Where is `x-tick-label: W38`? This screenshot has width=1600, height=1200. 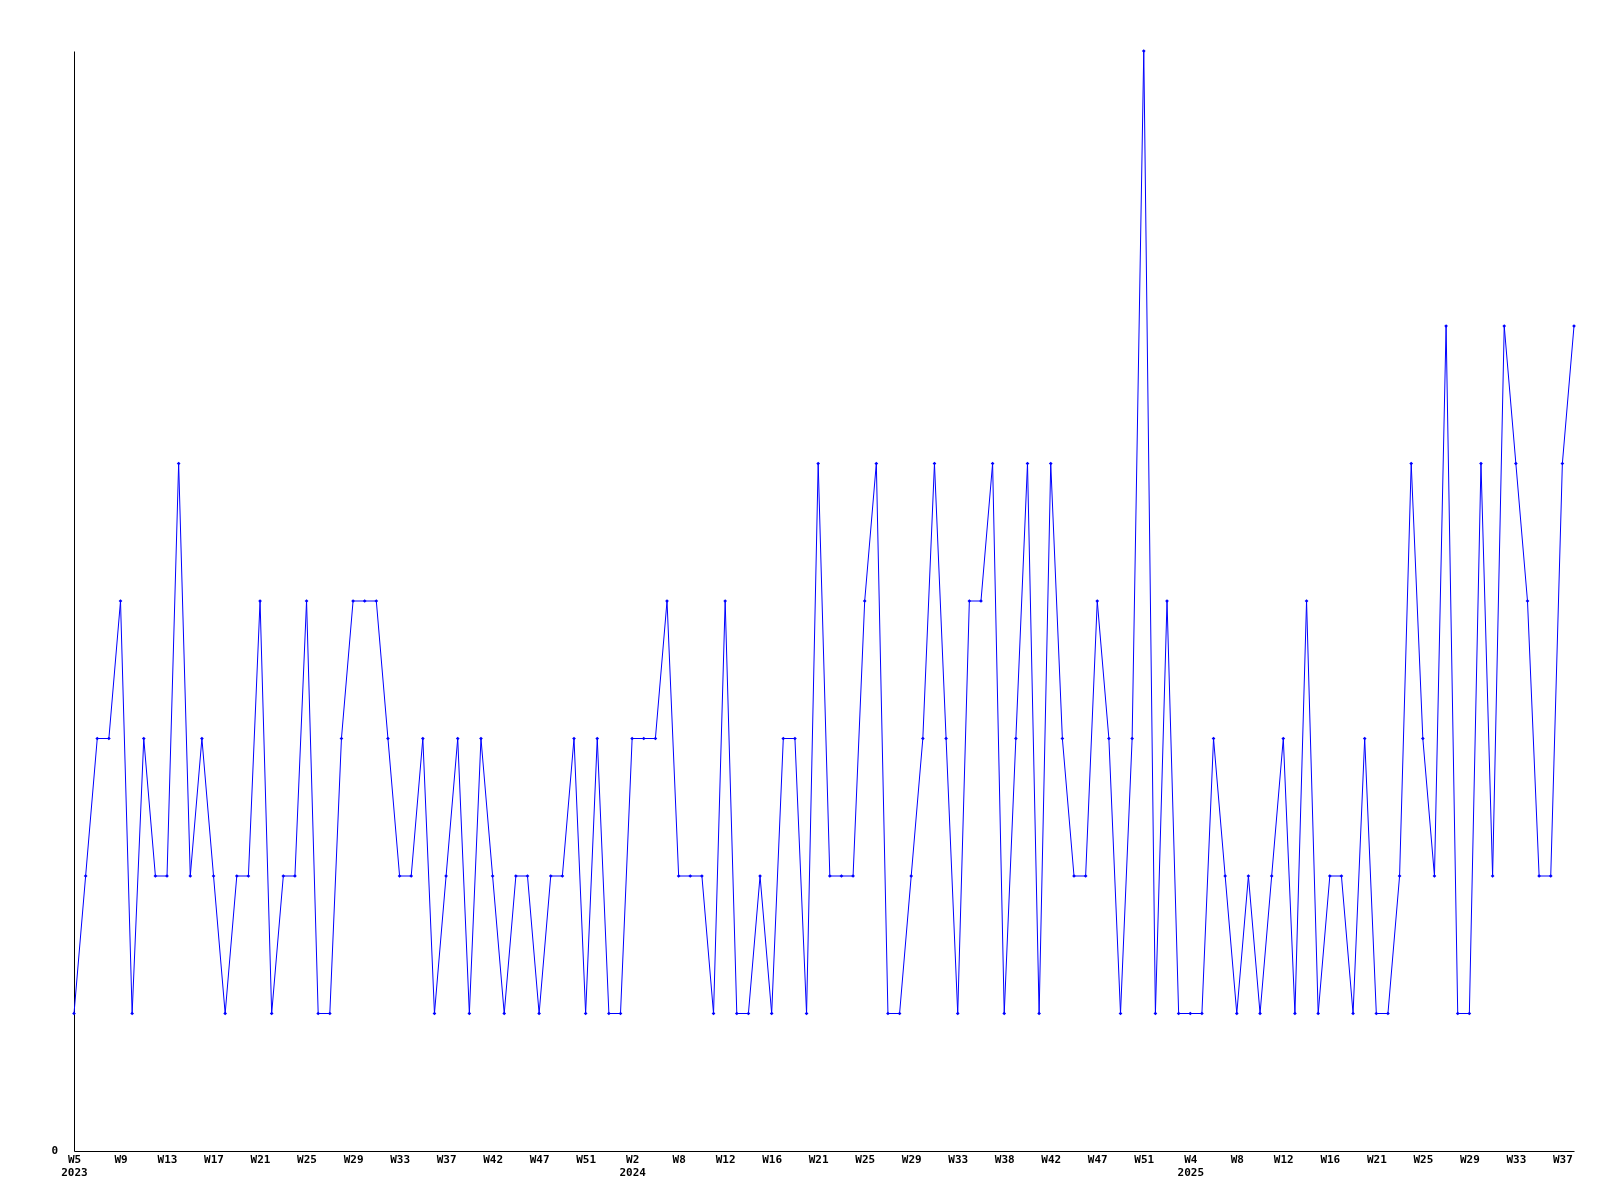
x-tick-label: W38 is located at coordinates (1004, 1159).